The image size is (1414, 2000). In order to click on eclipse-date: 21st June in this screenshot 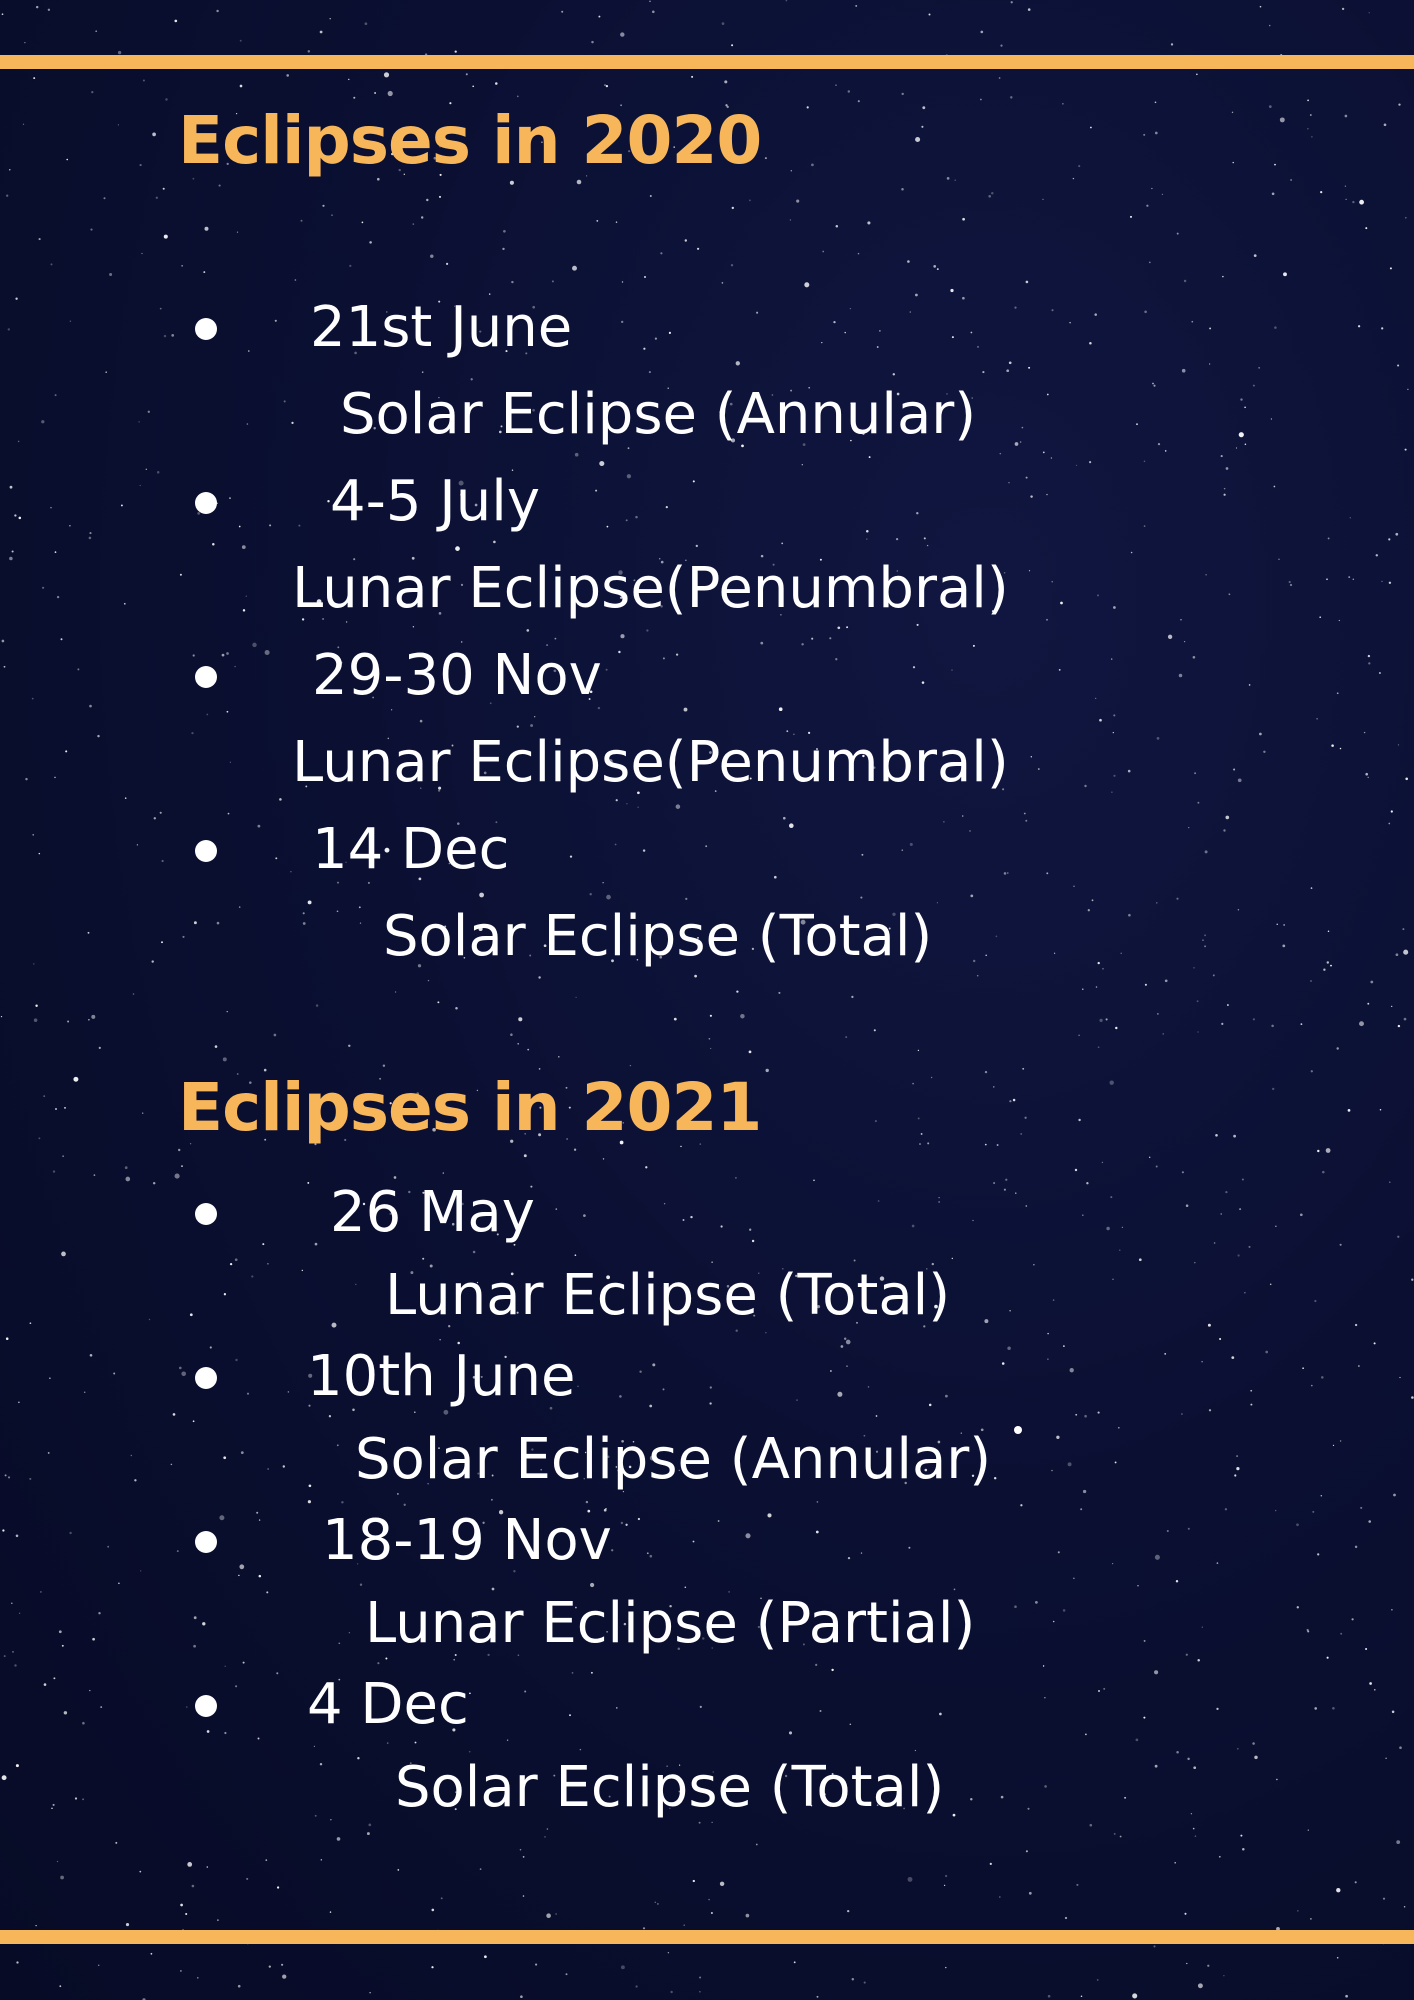, I will do `click(441, 327)`.